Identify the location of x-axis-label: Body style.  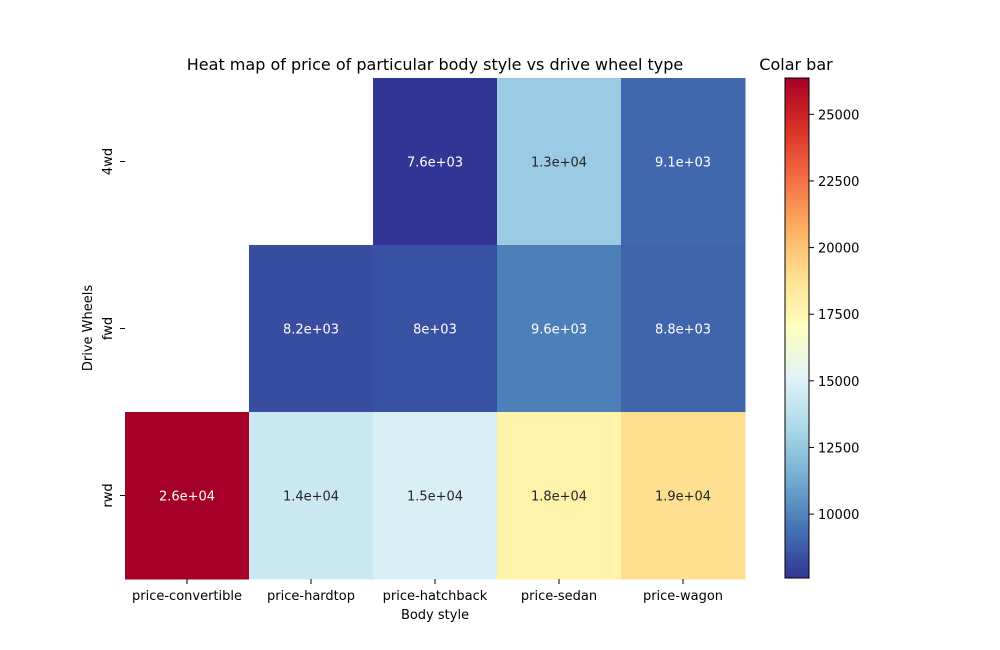
(435, 615).